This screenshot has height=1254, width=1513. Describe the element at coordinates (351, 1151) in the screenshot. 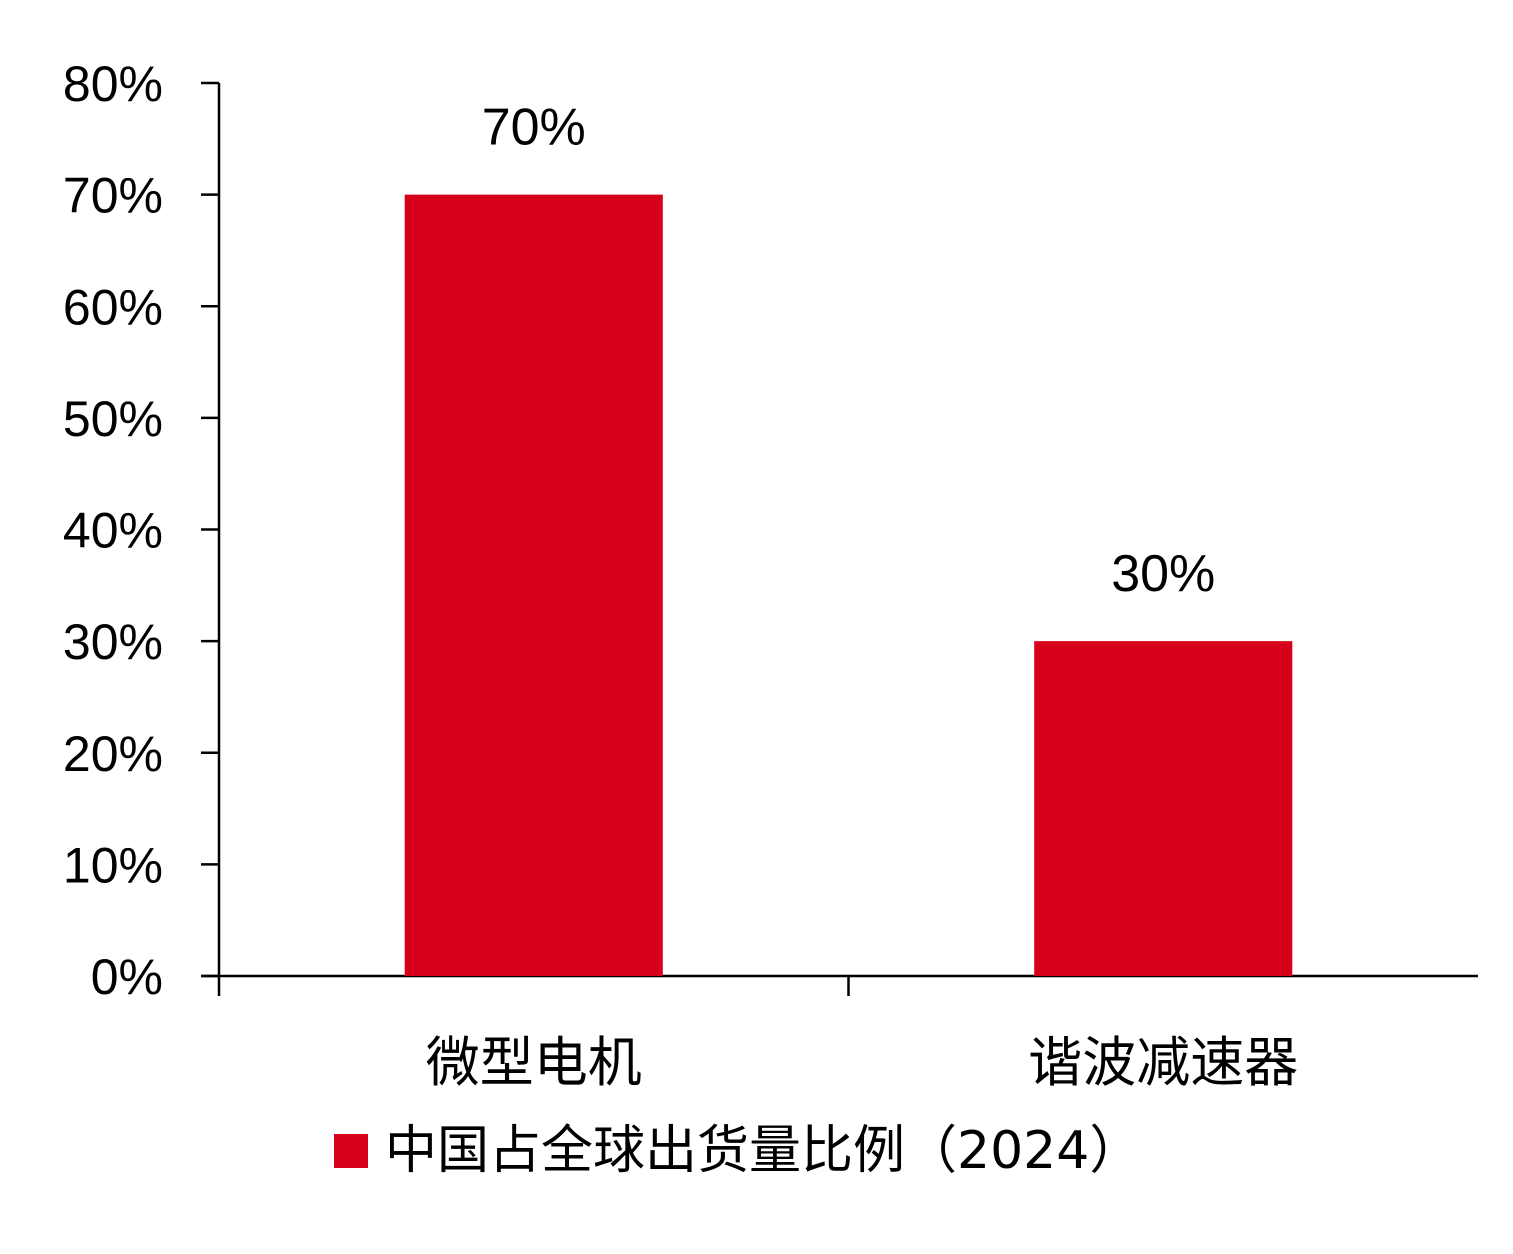

I see `legend-swatch` at that location.